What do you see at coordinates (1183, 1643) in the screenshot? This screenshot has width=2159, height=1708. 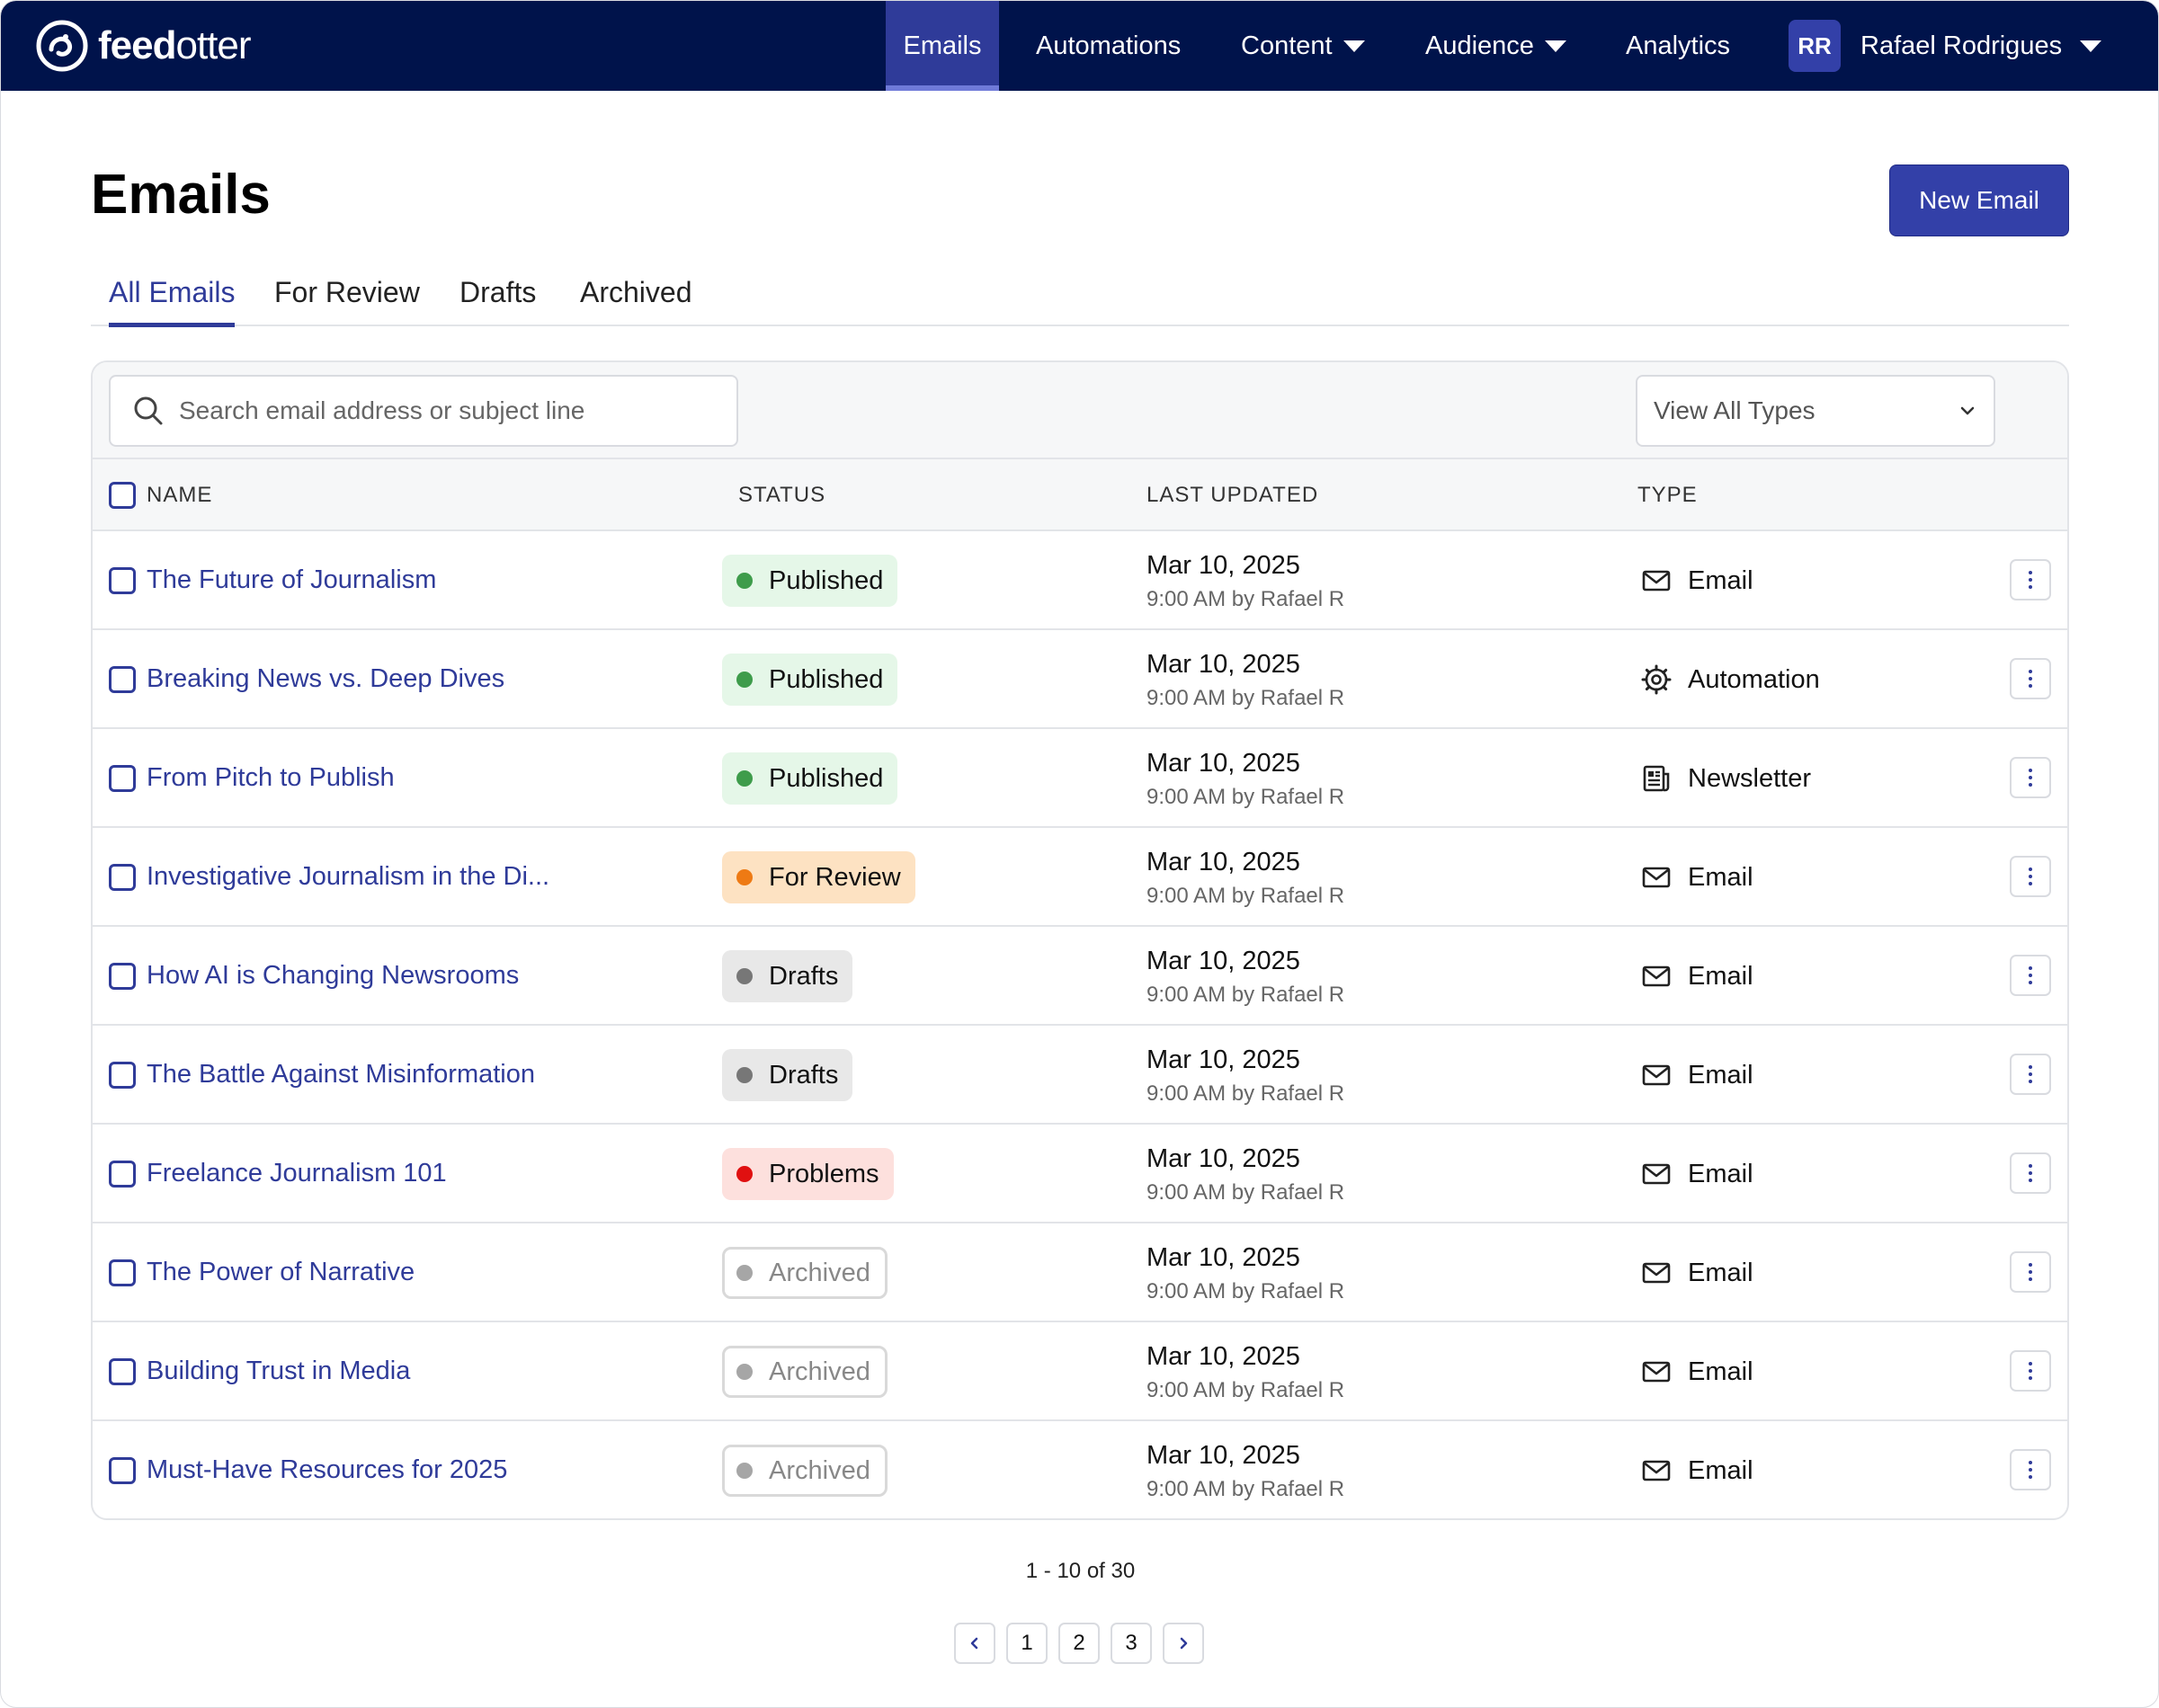 I see `next-page-button` at bounding box center [1183, 1643].